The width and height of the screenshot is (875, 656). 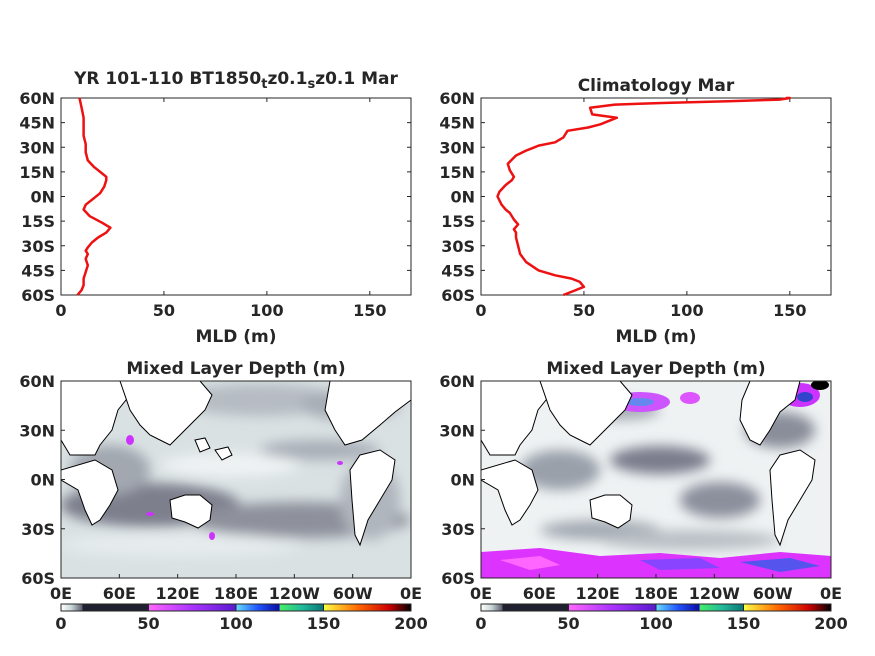 What do you see at coordinates (235, 369) in the screenshot?
I see `map-title-model: Mixed Layer Depth (m)` at bounding box center [235, 369].